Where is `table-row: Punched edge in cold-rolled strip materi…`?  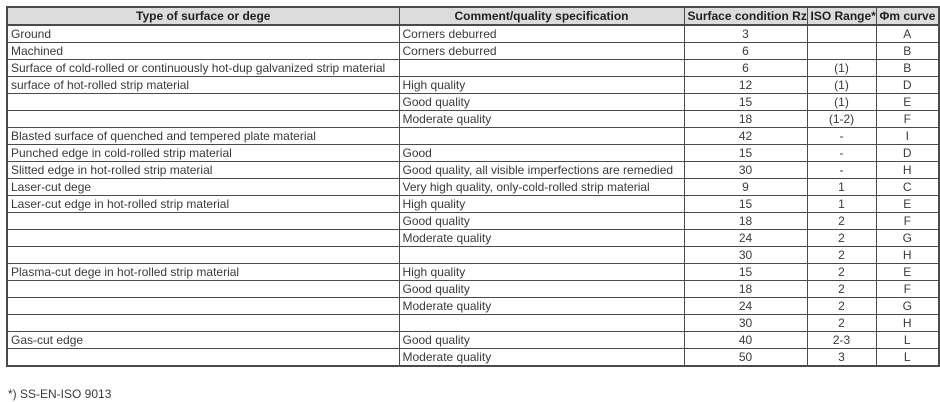
table-row: Punched edge in cold-rolled strip materi… is located at coordinates (473, 153).